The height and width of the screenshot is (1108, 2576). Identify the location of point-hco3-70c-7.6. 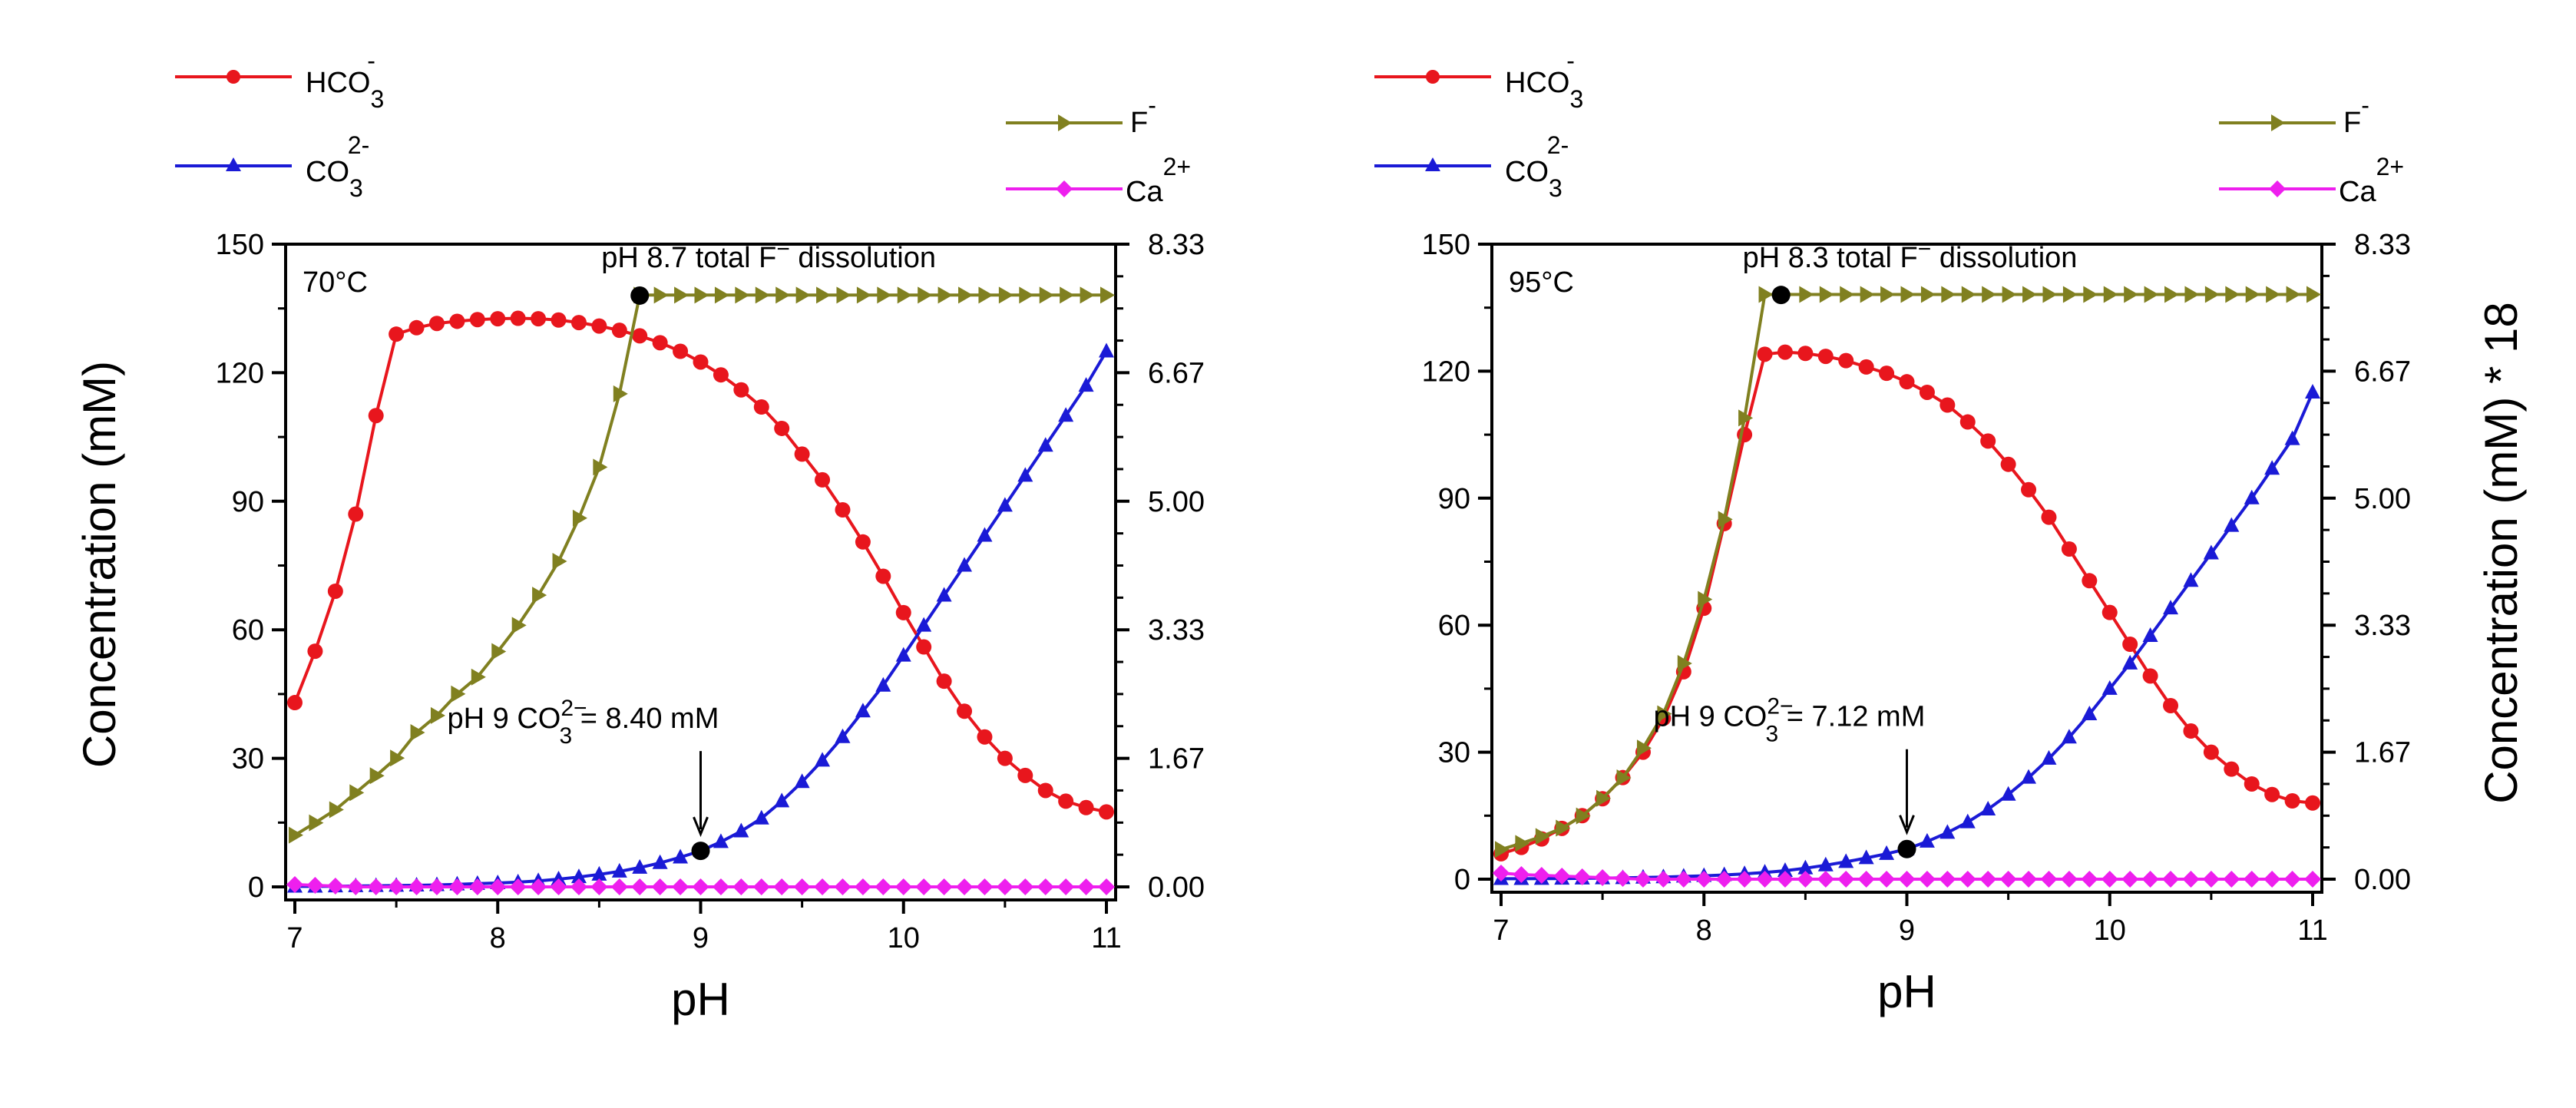
(416, 328).